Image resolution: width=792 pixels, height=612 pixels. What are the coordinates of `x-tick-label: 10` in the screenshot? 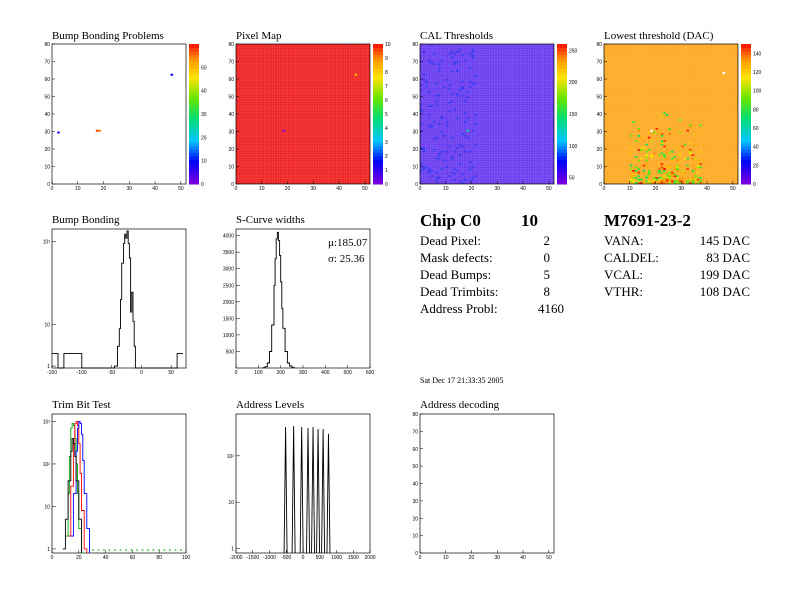 It's located at (78, 189).